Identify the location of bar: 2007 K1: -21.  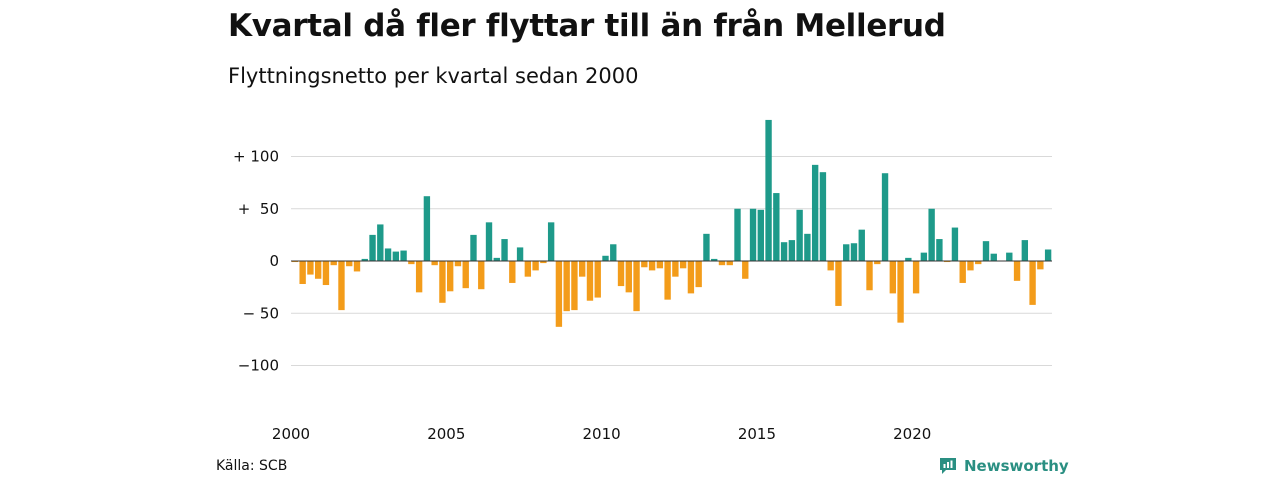
(512, 272).